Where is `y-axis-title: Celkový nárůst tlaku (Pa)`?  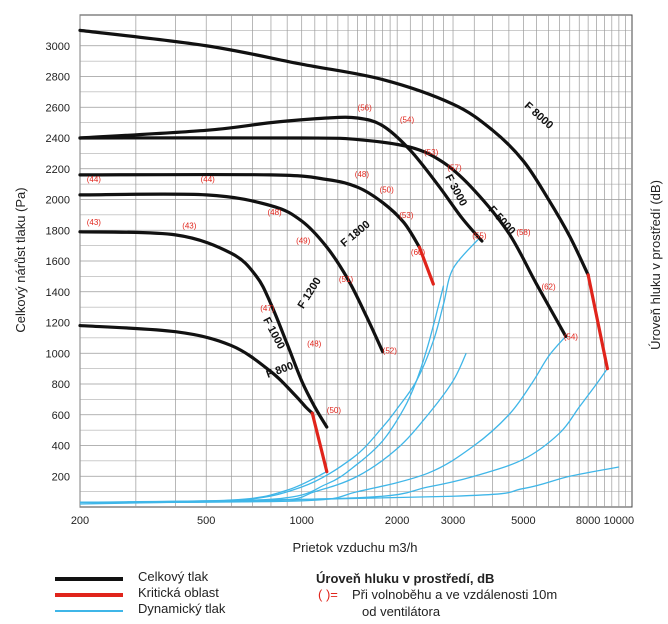
y-axis-title: Celkový nárůst tlaku (Pa) is located at coordinates (20, 259).